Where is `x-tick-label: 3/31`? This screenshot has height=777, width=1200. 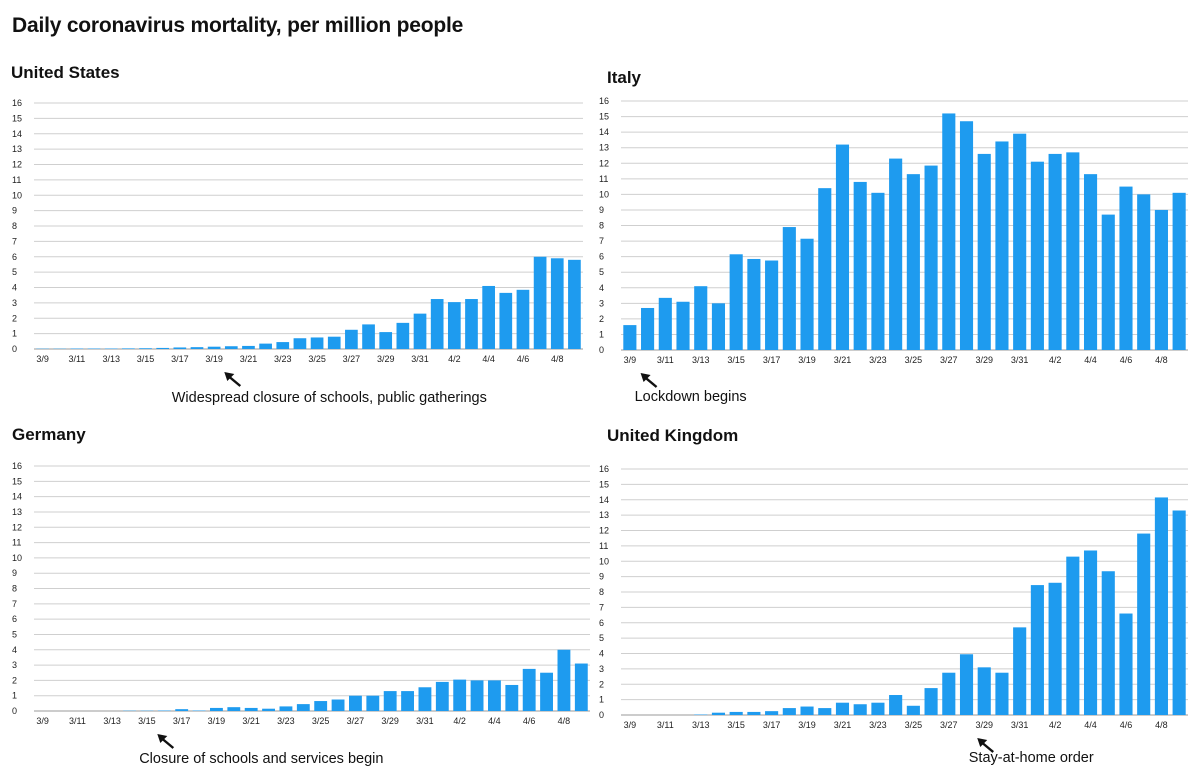 x-tick-label: 3/31 is located at coordinates (1020, 360).